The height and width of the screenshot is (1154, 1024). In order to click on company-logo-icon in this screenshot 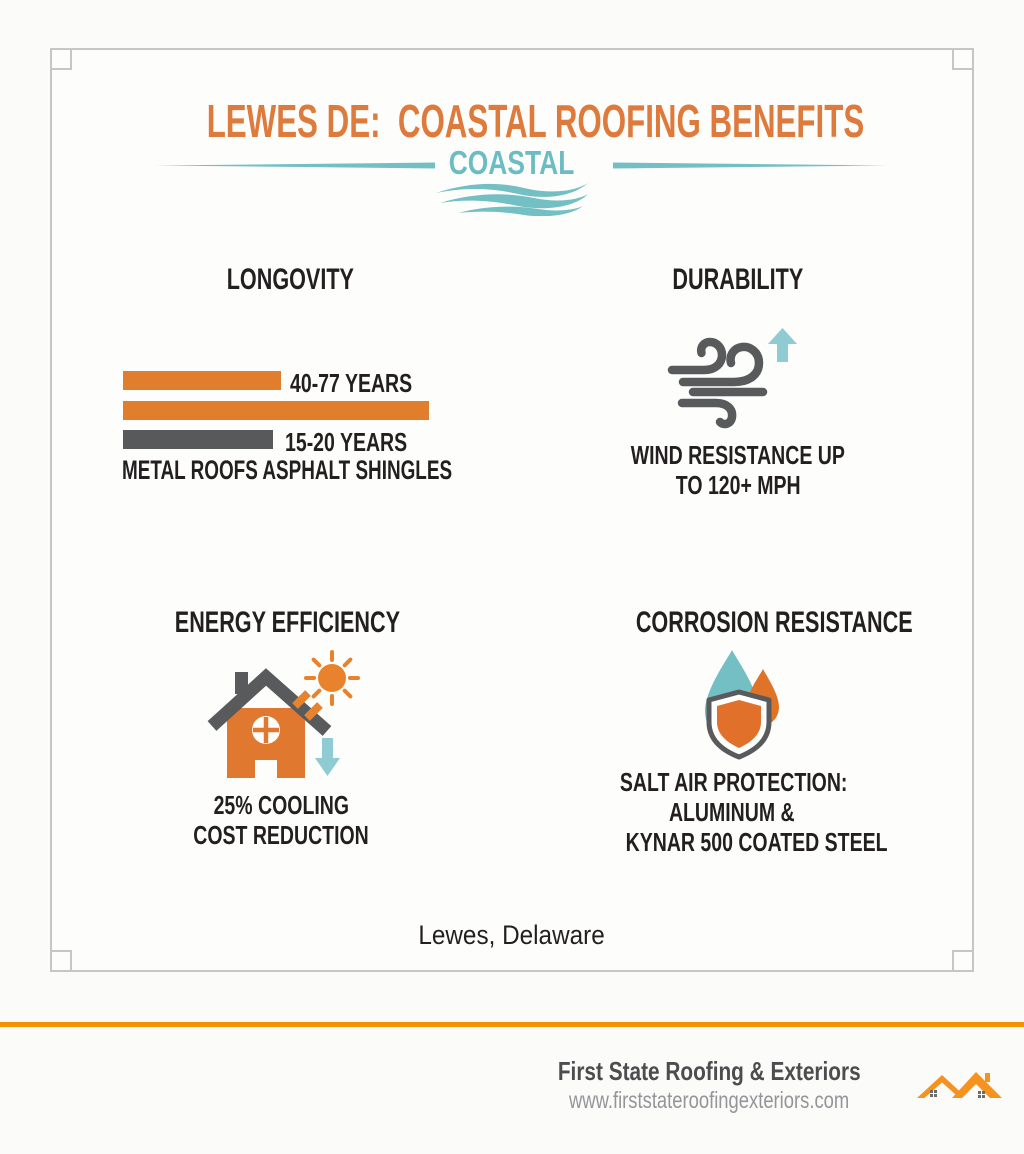, I will do `click(959, 1085)`.